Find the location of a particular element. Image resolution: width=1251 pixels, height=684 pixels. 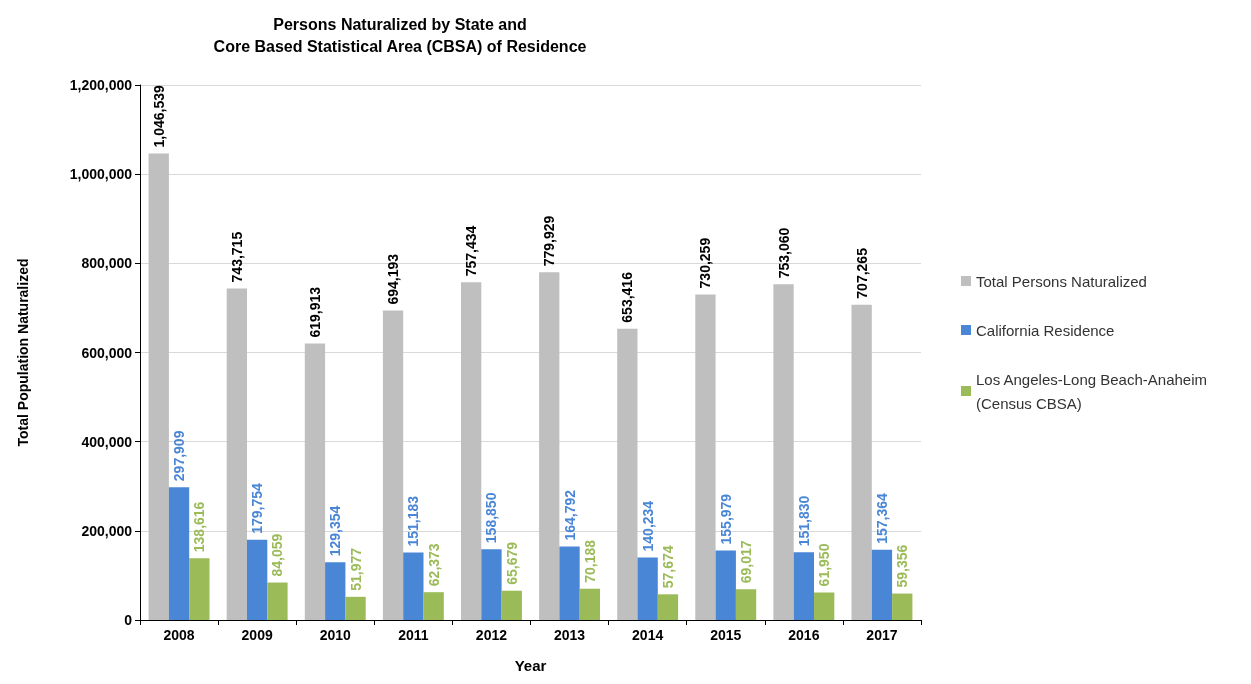

x-tick-label: 2014 is located at coordinates (648, 635).